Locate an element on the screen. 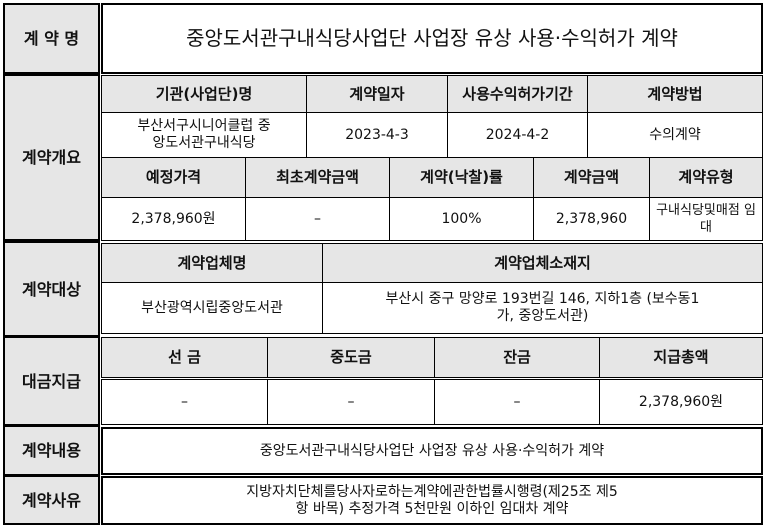  method-header: 계약방법 is located at coordinates (675, 94).